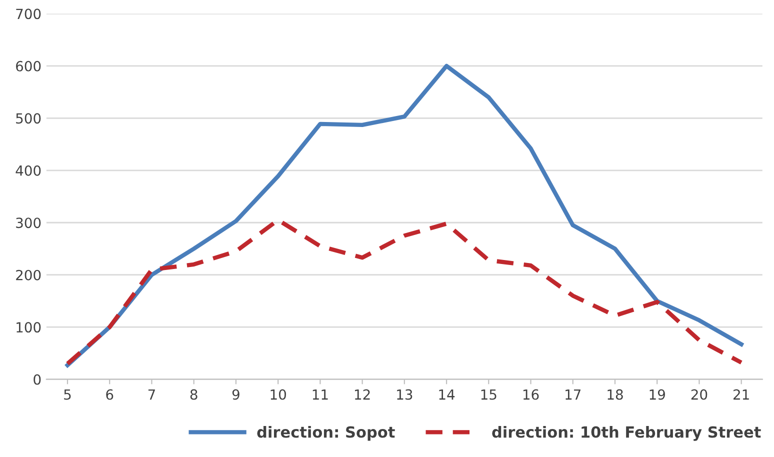 The width and height of the screenshot is (774, 457). Describe the element at coordinates (326, 433) in the screenshot. I see `legend-label: direction: Sopot` at that location.